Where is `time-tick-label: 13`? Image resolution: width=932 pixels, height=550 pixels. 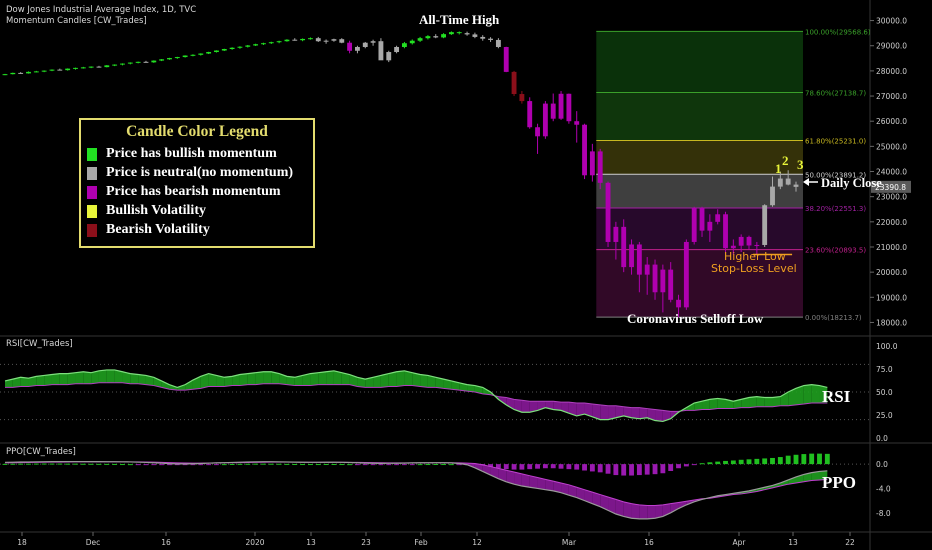
time-tick-label: 13 is located at coordinates (793, 542).